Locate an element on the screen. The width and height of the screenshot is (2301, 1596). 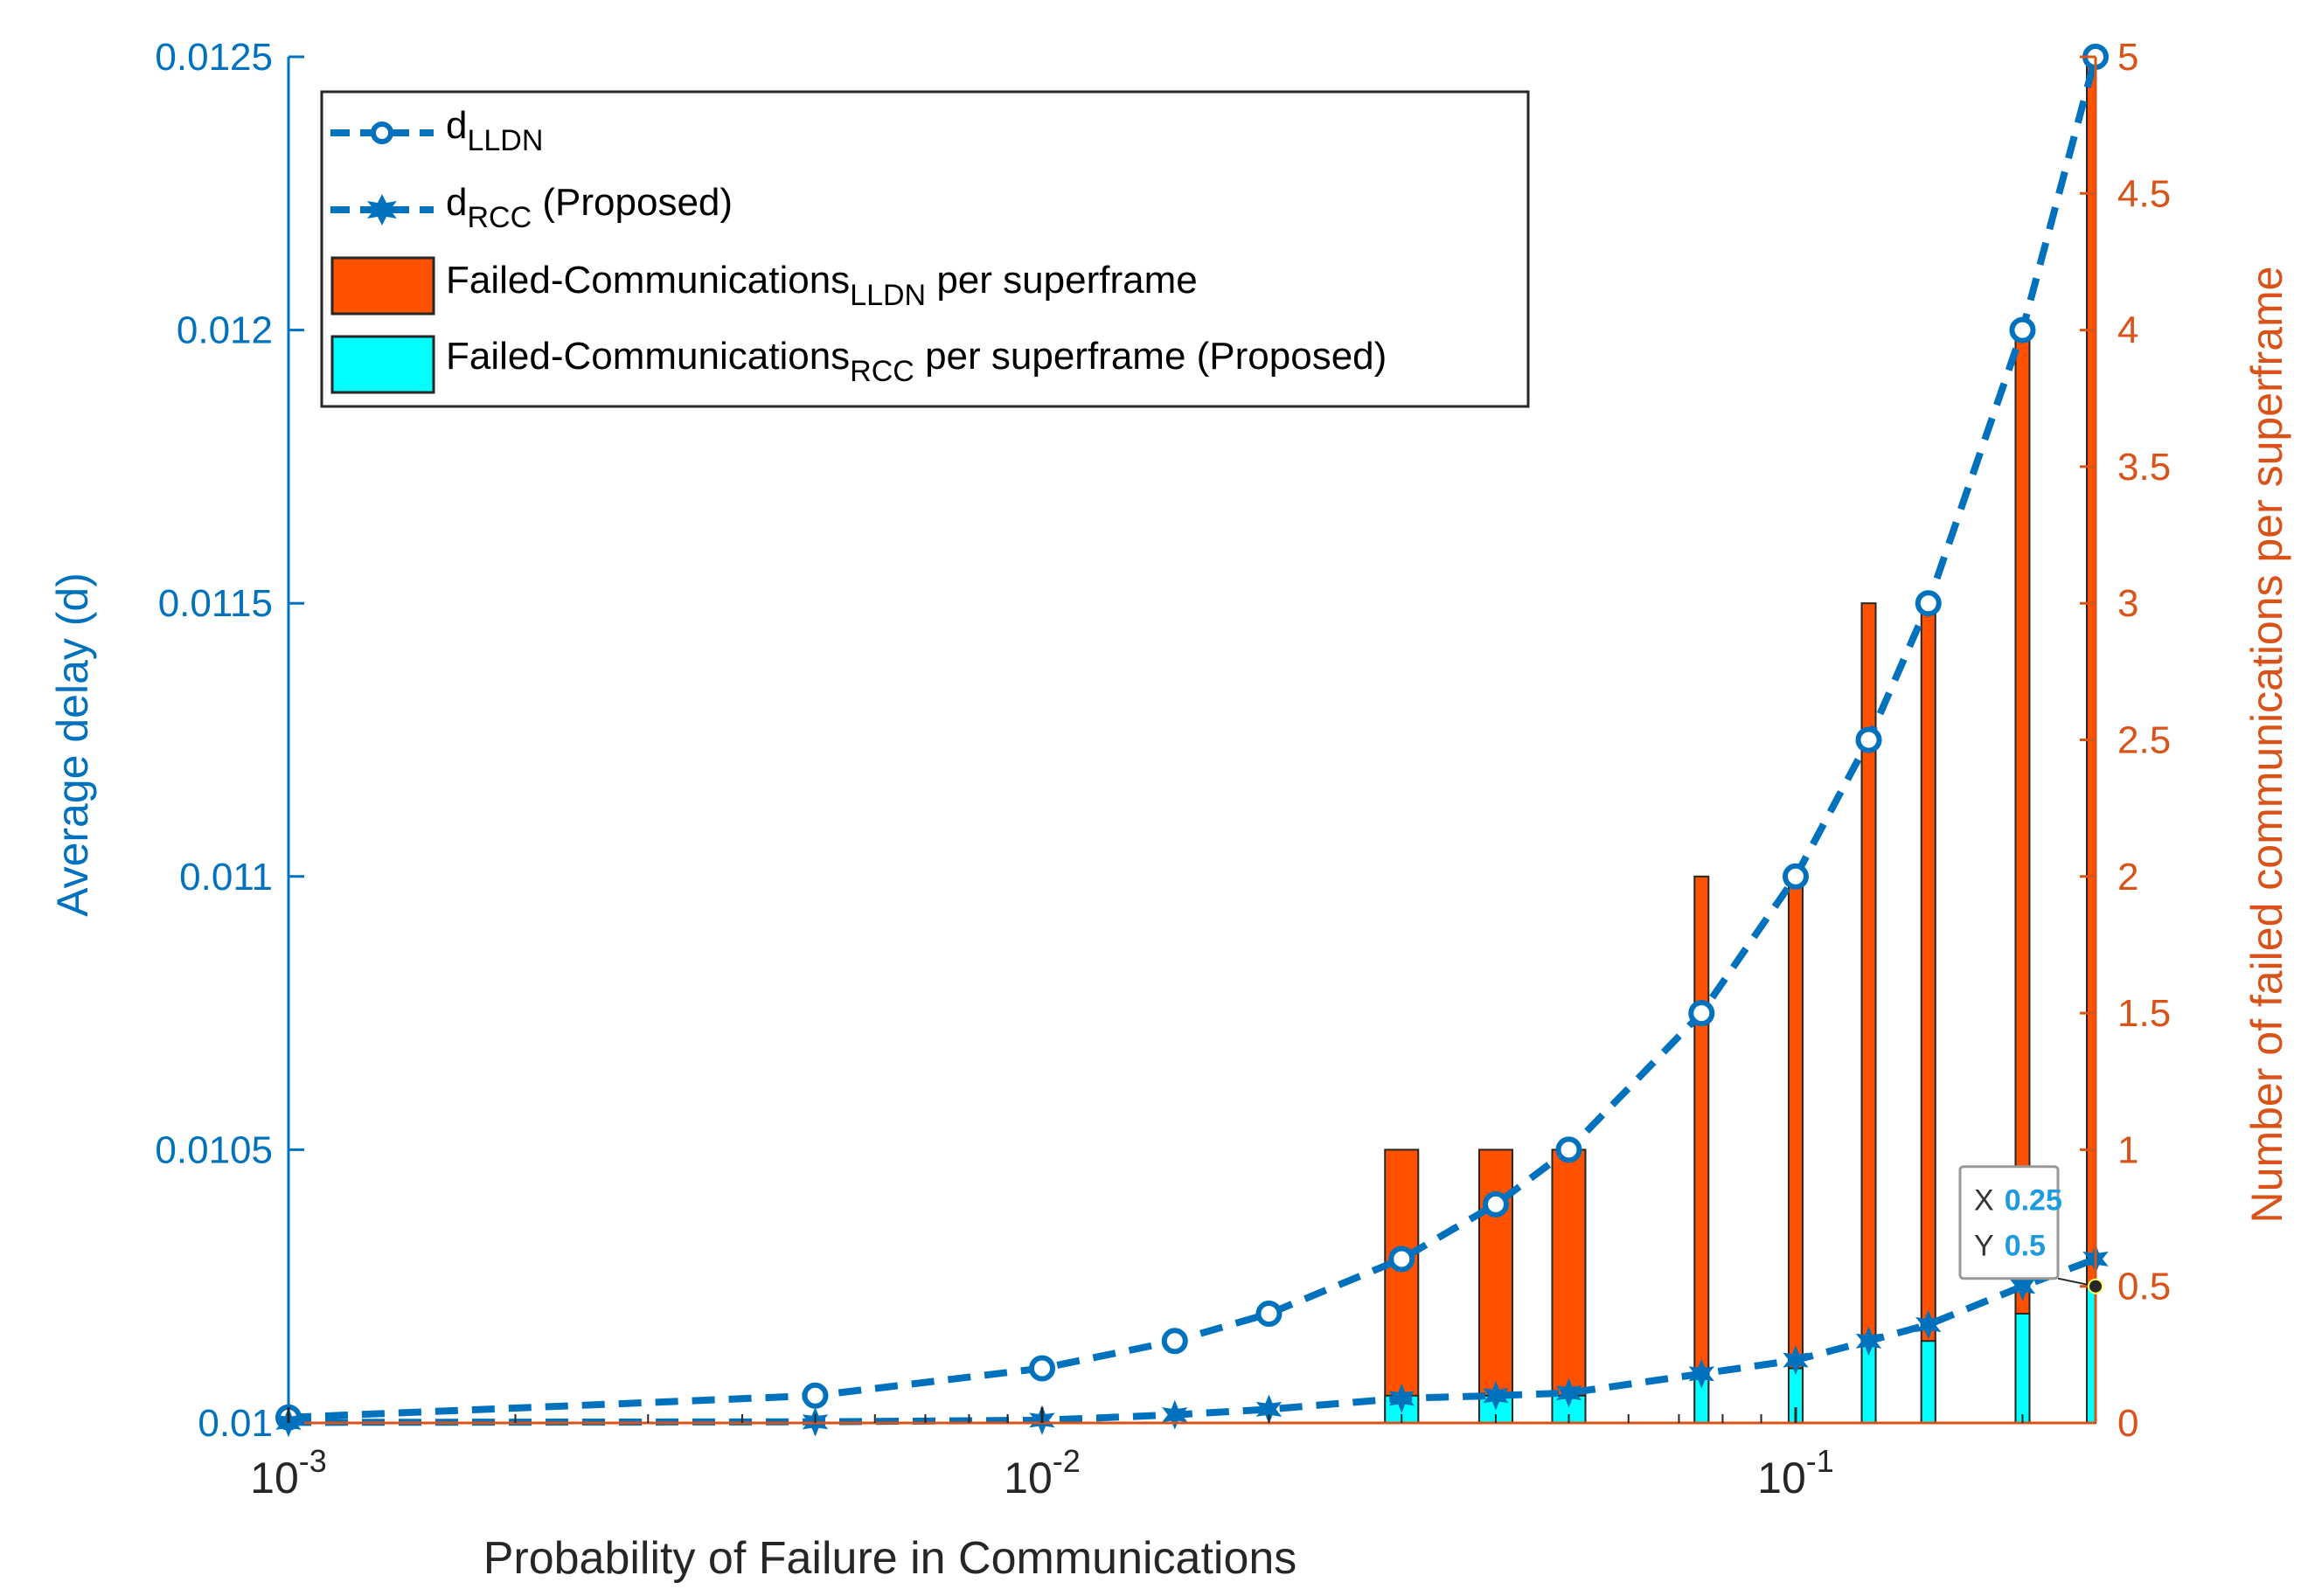
legend-entry-failed-lldn: Failed-CommunicationsLLDN per superframe is located at coordinates (764, 286).